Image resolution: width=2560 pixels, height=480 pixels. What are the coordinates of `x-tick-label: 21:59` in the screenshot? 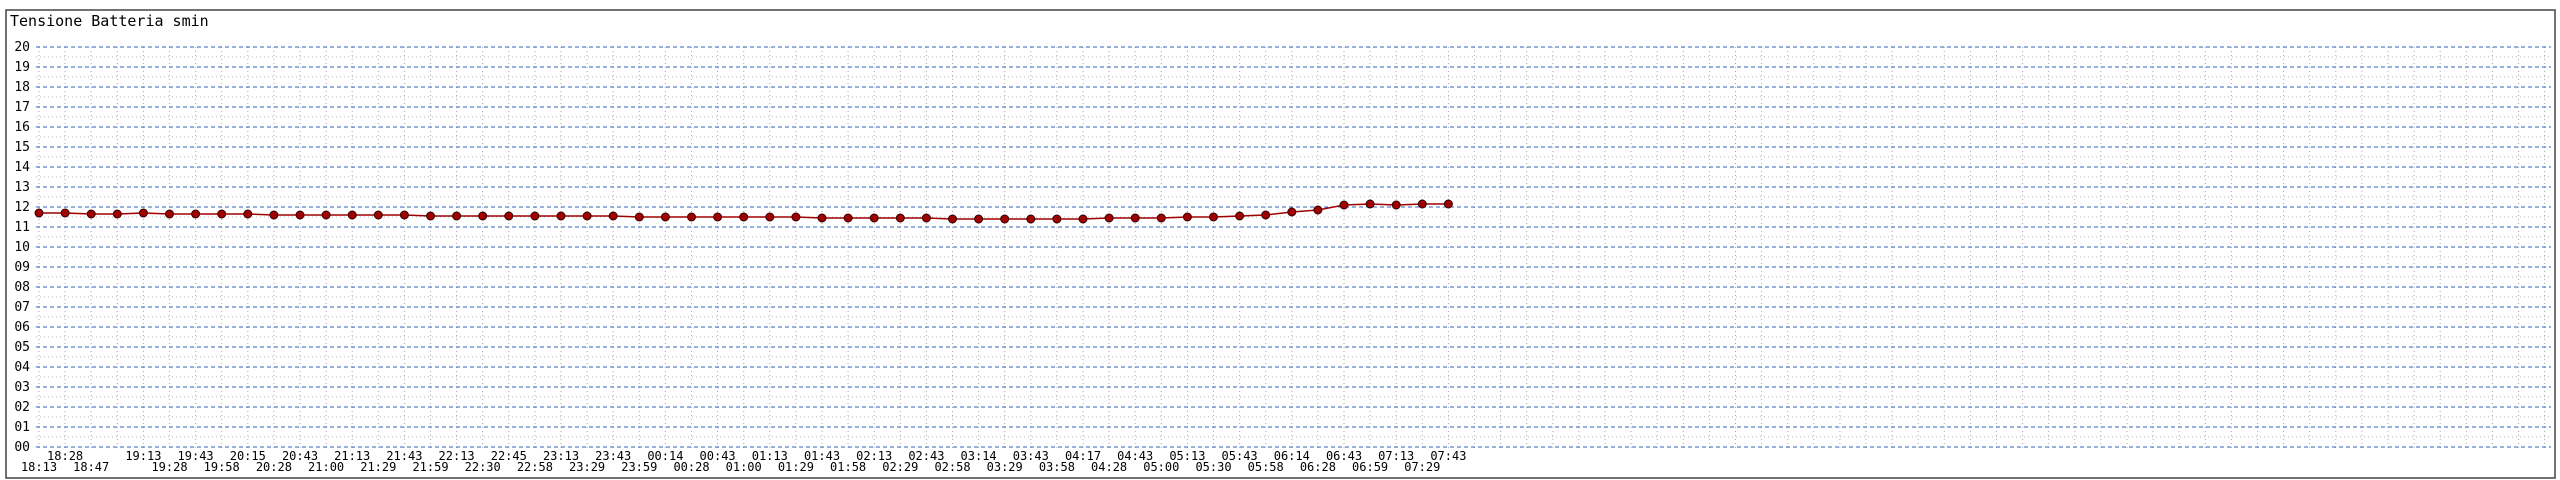 It's located at (430, 467).